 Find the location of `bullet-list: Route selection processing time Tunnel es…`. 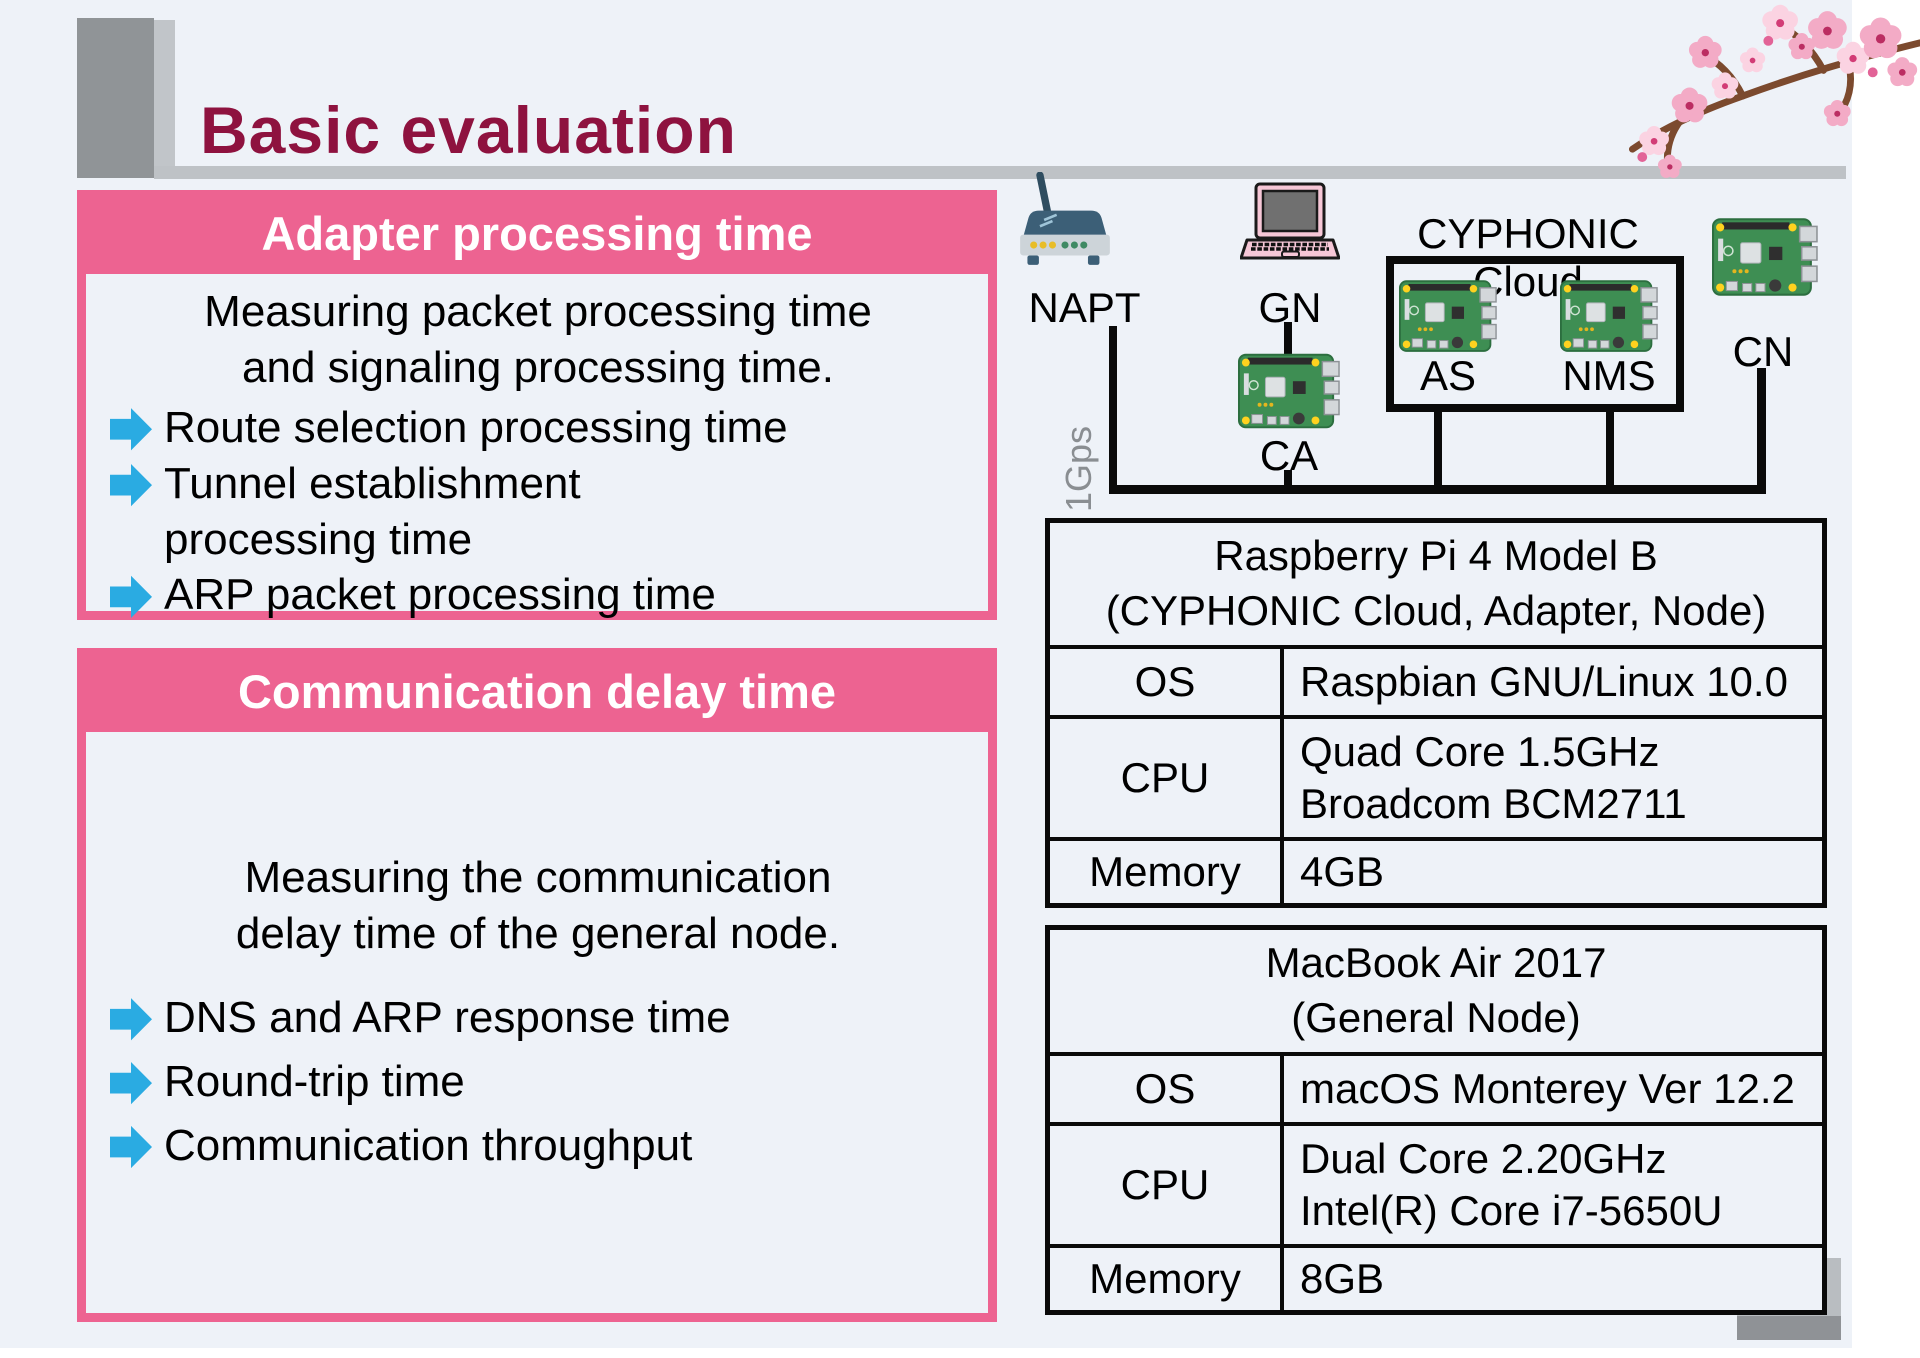

bullet-list: Route selection processing time Tunnel es… is located at coordinates (538, 512).